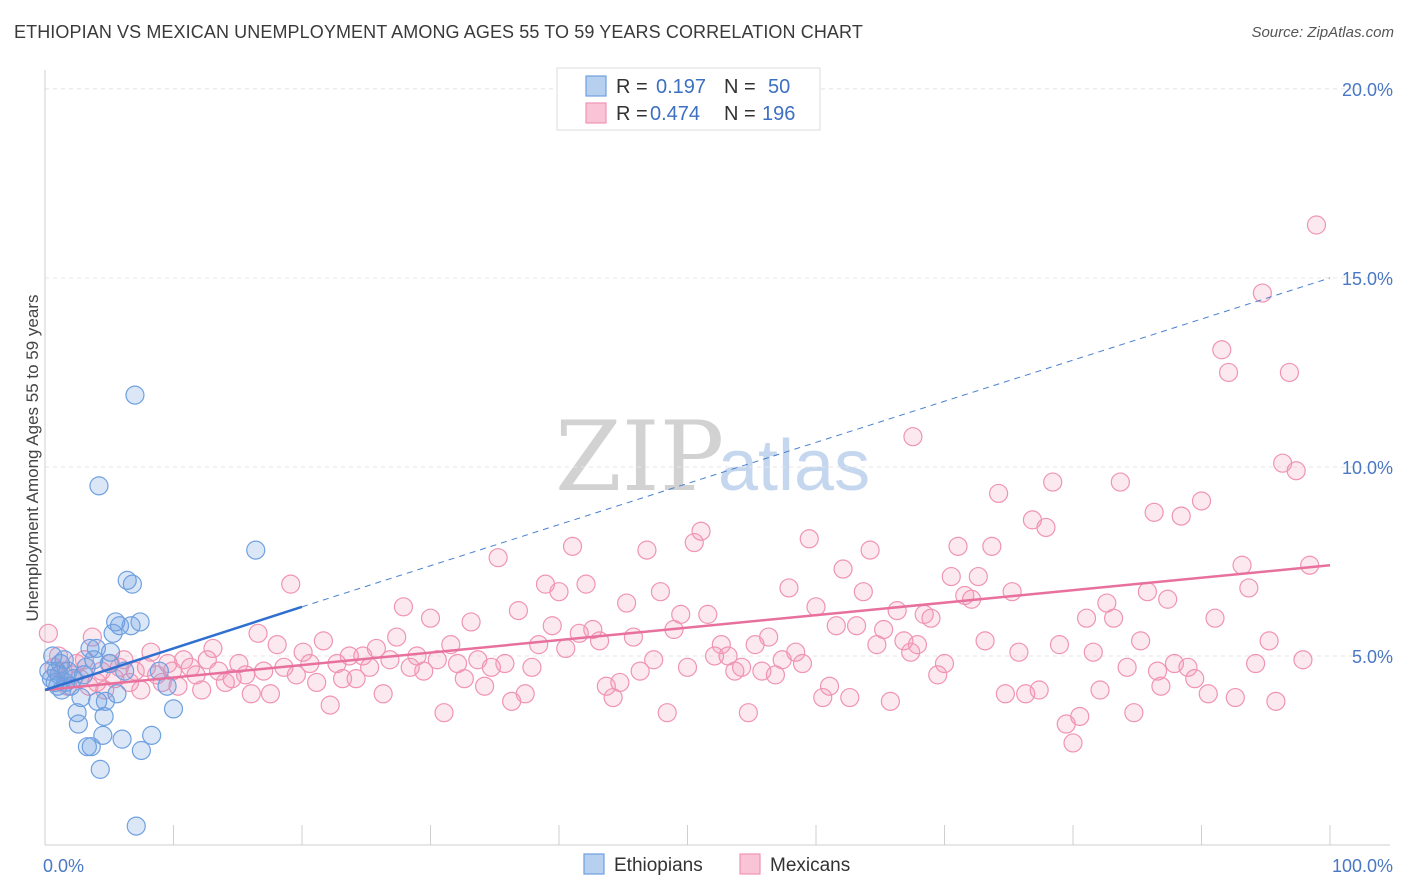 This screenshot has width=1406, height=892. I want to click on y-tick-label: 15.0%, so click(1367, 279).